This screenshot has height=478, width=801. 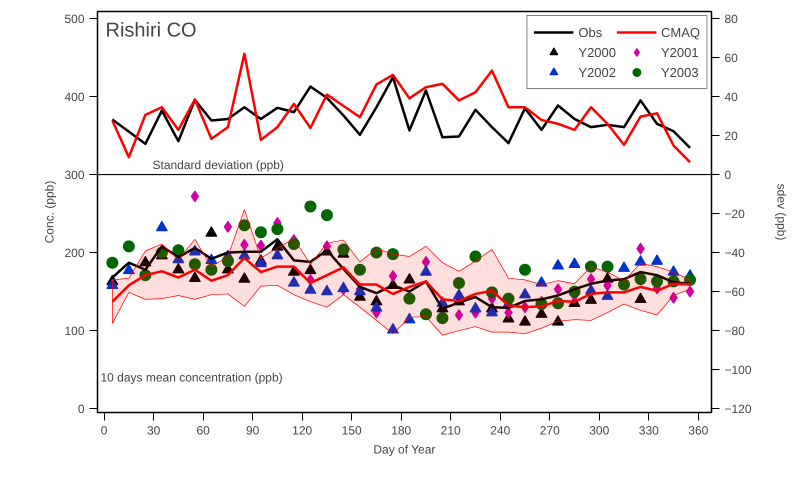 What do you see at coordinates (451, 431) in the screenshot?
I see `x-tick-label: 210` at bounding box center [451, 431].